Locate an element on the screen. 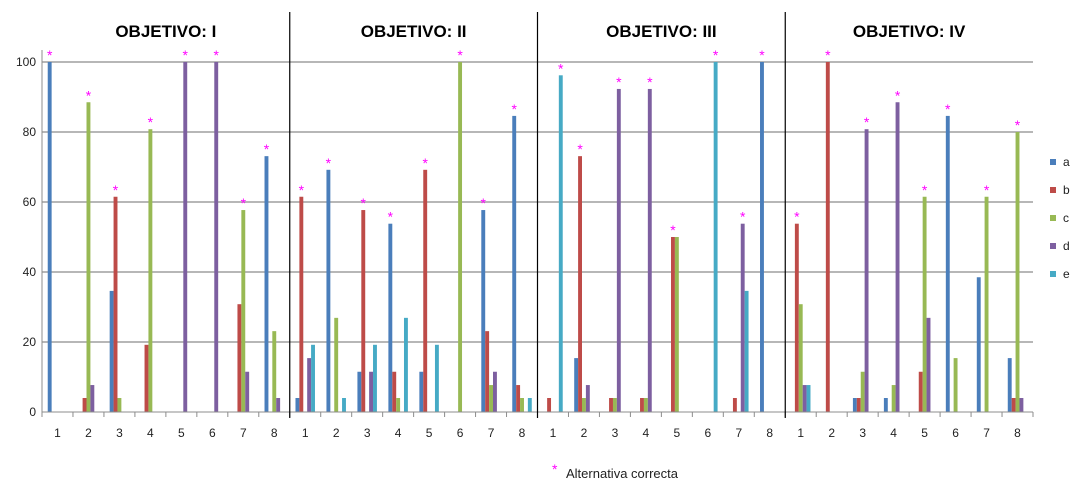 This screenshot has height=482, width=1071. panel-title: OBJETIVO: I is located at coordinates (165, 31).